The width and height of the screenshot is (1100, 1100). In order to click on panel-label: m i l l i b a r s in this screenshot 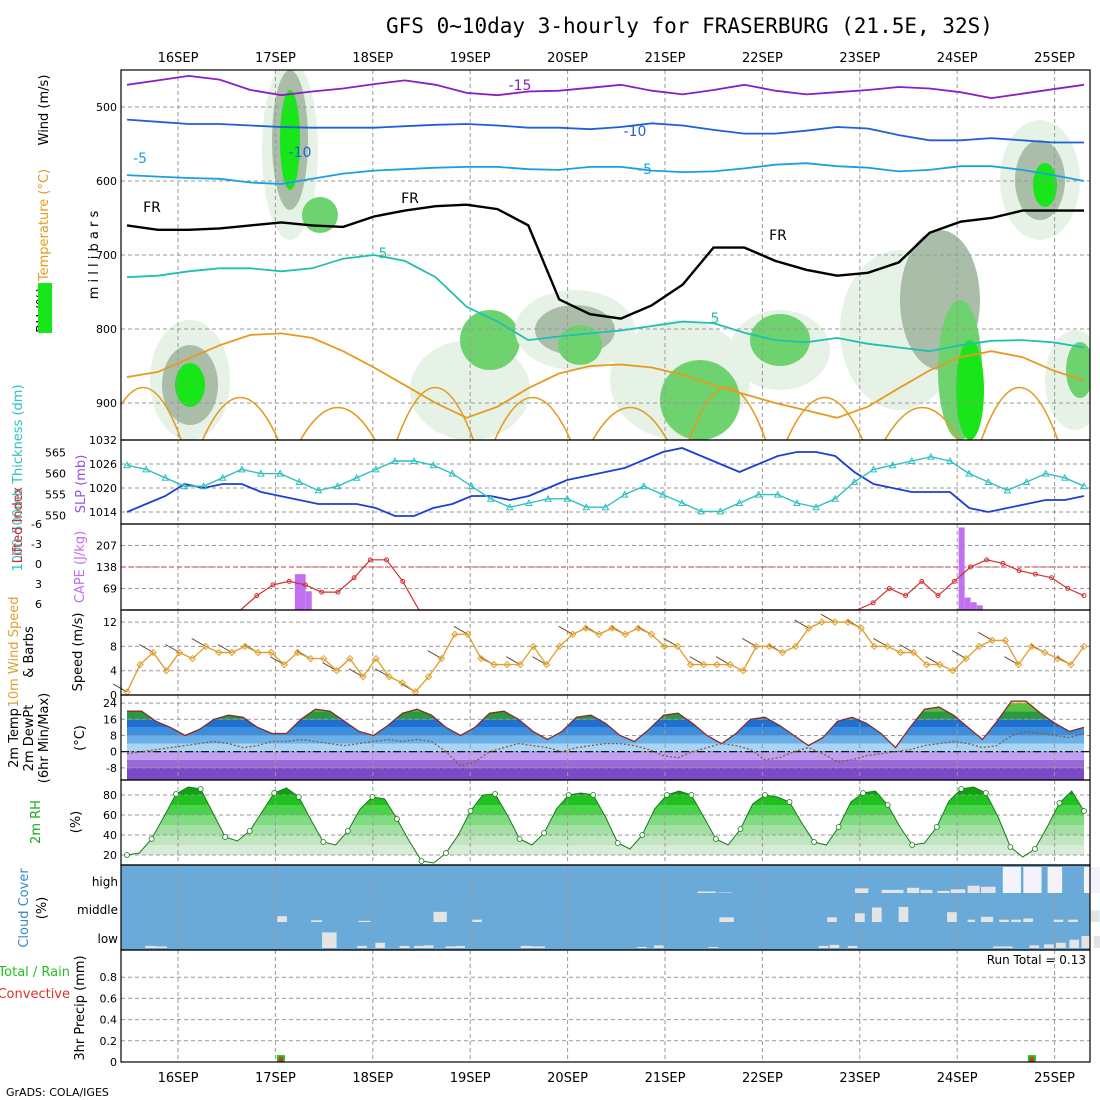, I will do `click(94, 255)`.